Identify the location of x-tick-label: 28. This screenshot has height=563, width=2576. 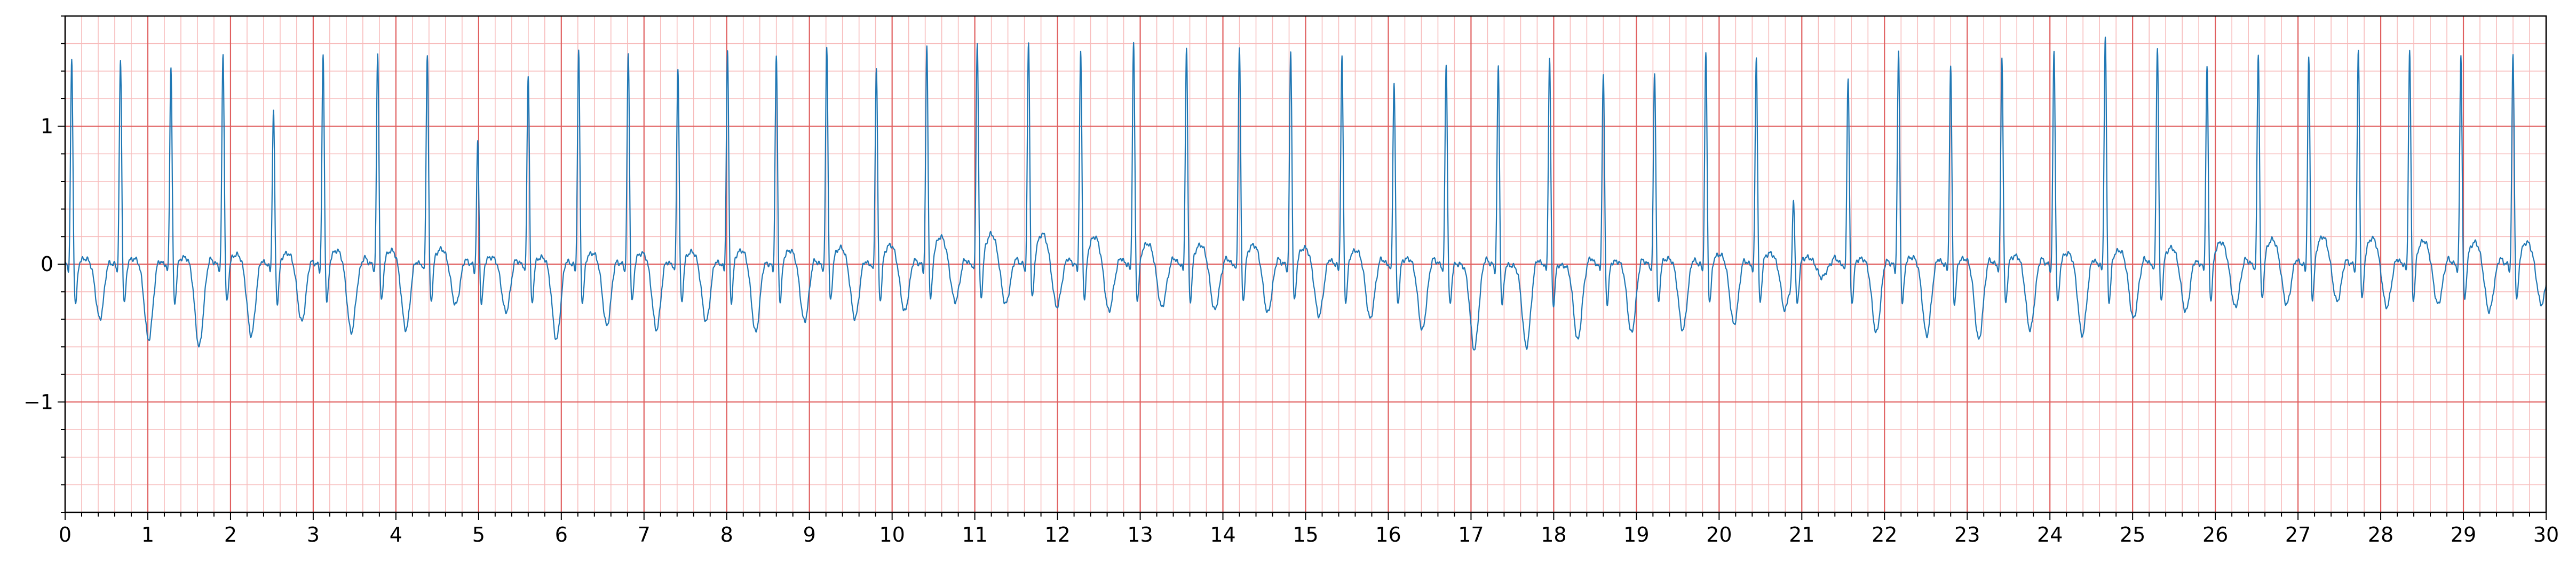
(2380, 534).